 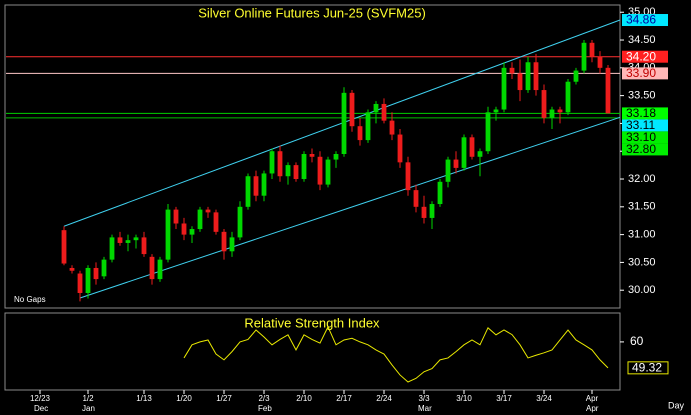 I want to click on price-marker-label: 34.20, so click(x=641, y=56).